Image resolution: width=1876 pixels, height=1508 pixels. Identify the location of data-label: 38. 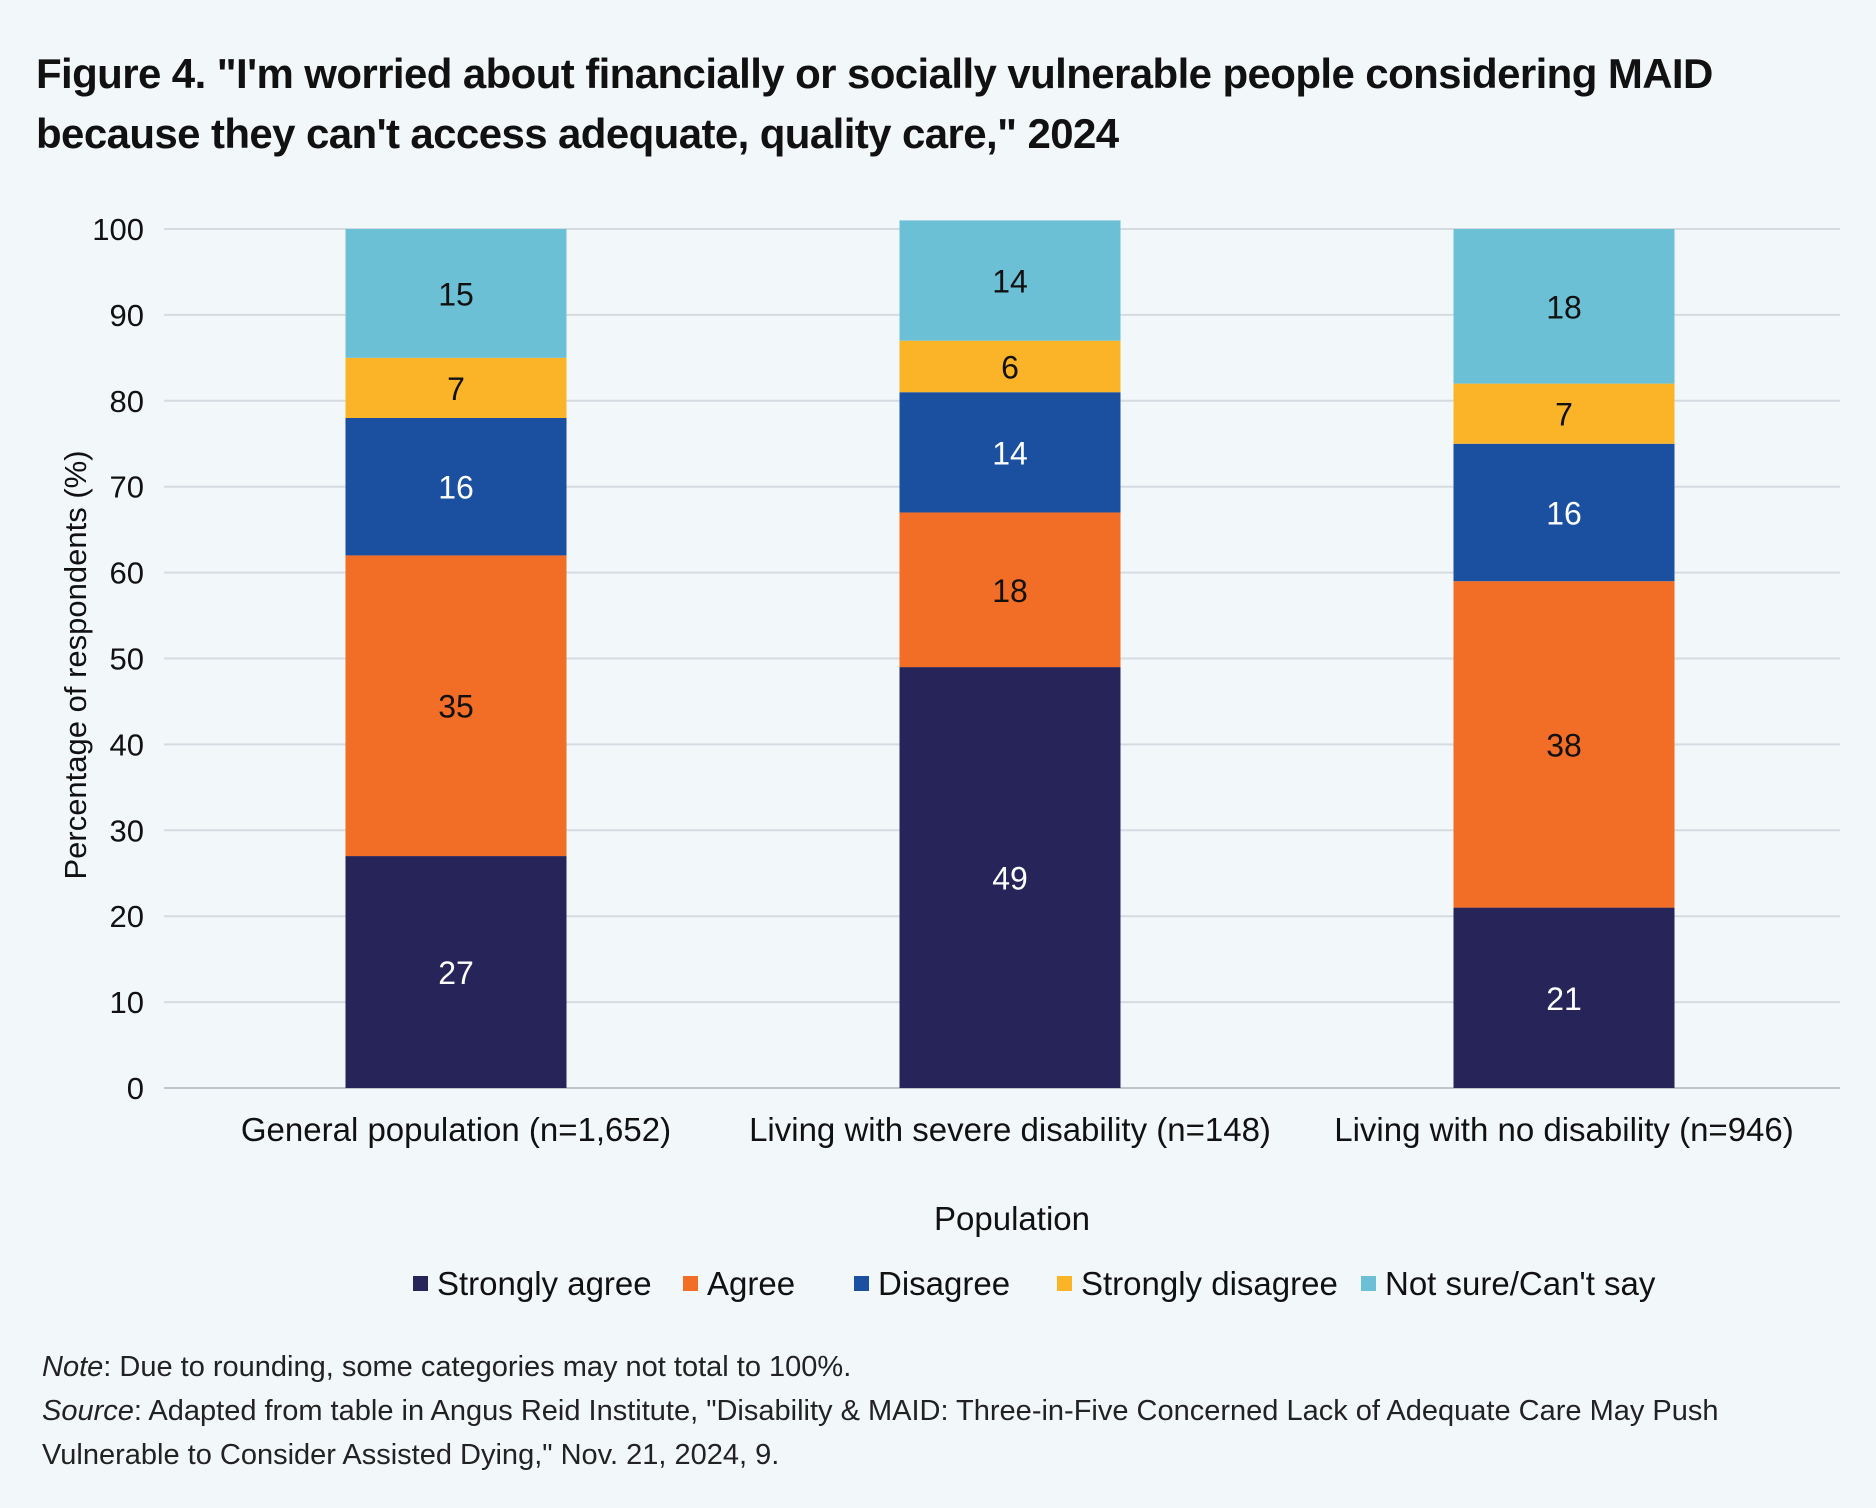
(1564, 745).